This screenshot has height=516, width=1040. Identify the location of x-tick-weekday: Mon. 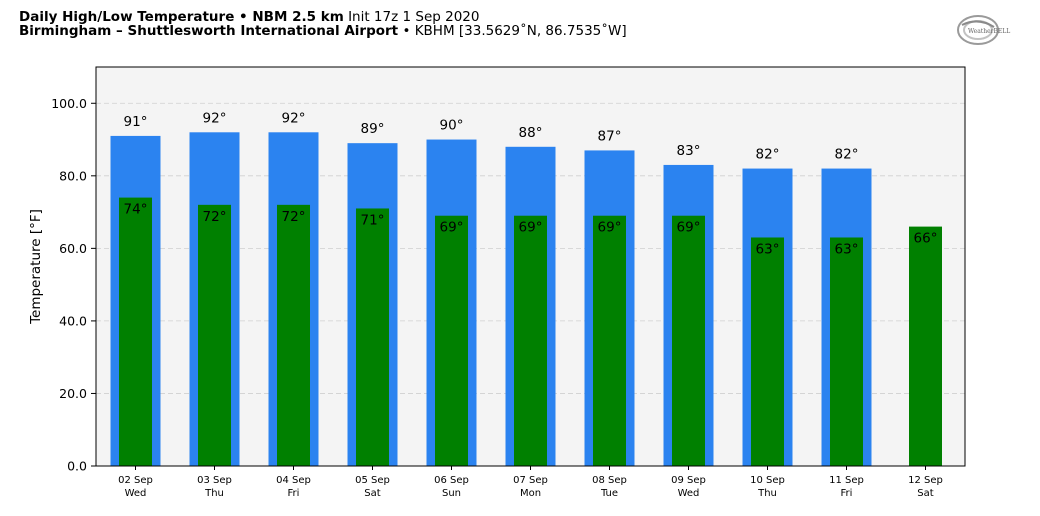
(530, 493).